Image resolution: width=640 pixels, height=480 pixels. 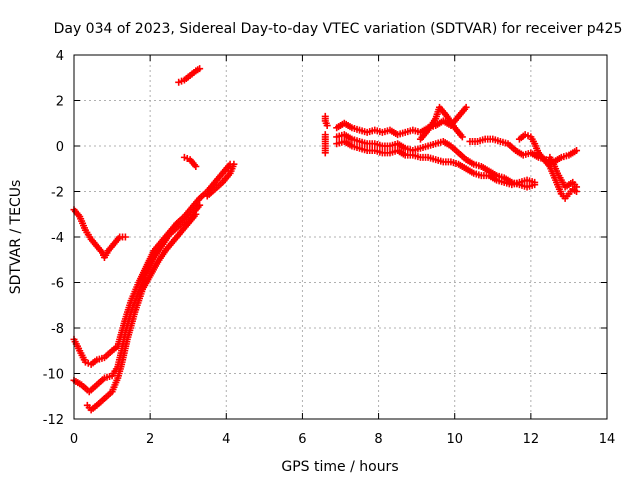 I want to click on y-tick-label: -12, so click(x=53, y=420).